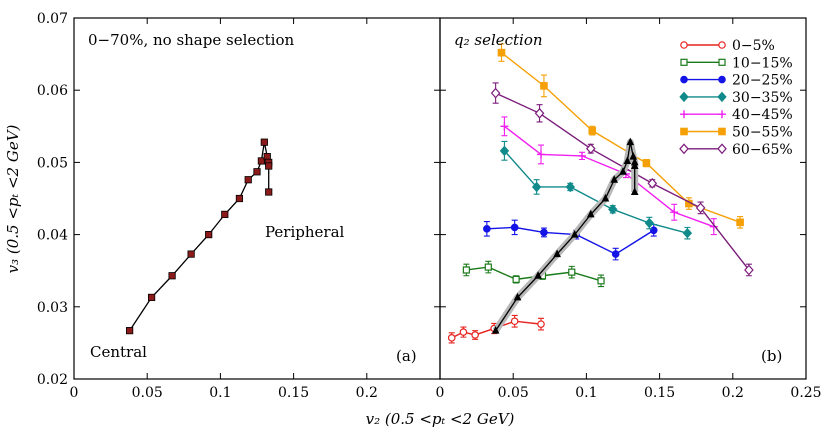 Image resolution: width=830 pixels, height=436 pixels. I want to click on panel-a-annotation: 0−70%, no shape selection, so click(191, 40).